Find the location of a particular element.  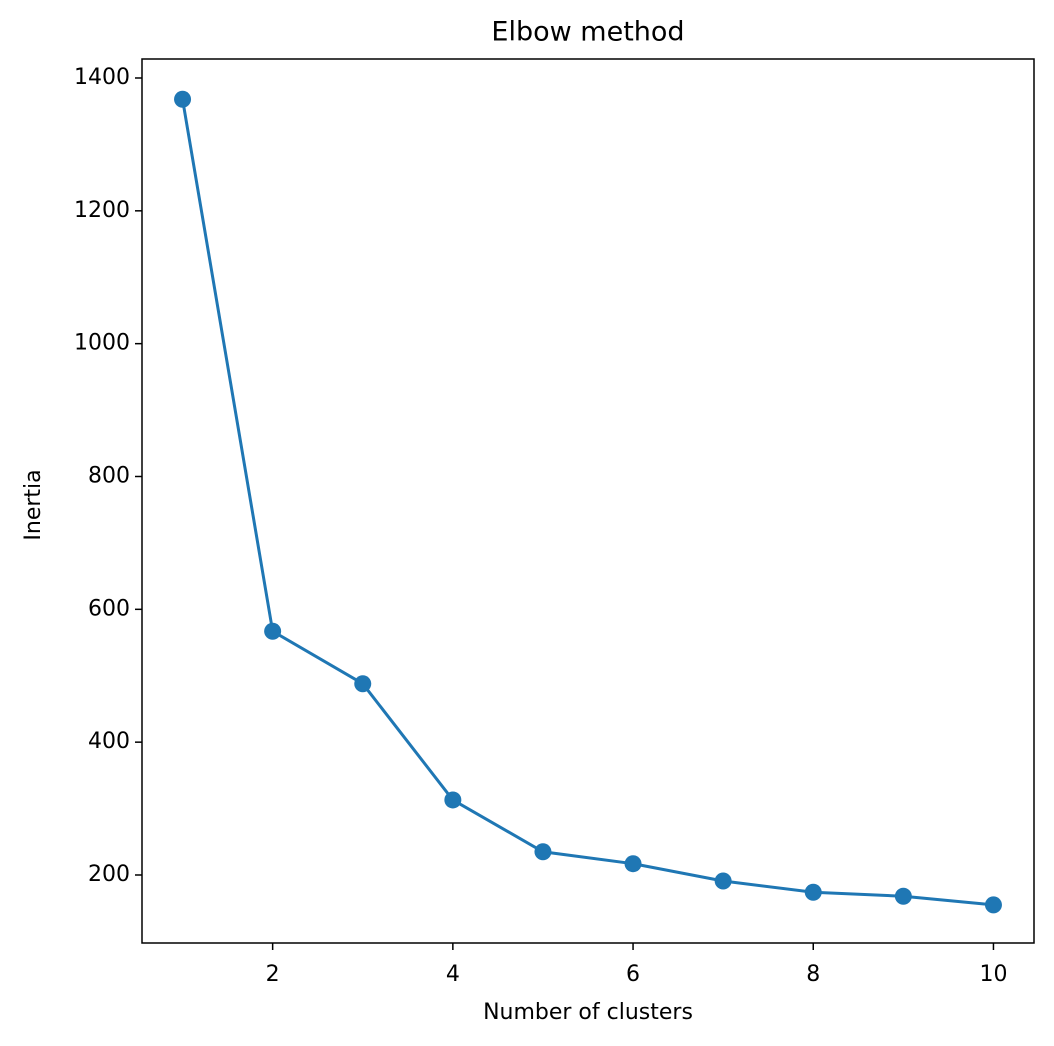

y-tick-label: 200 is located at coordinates (109, 874).